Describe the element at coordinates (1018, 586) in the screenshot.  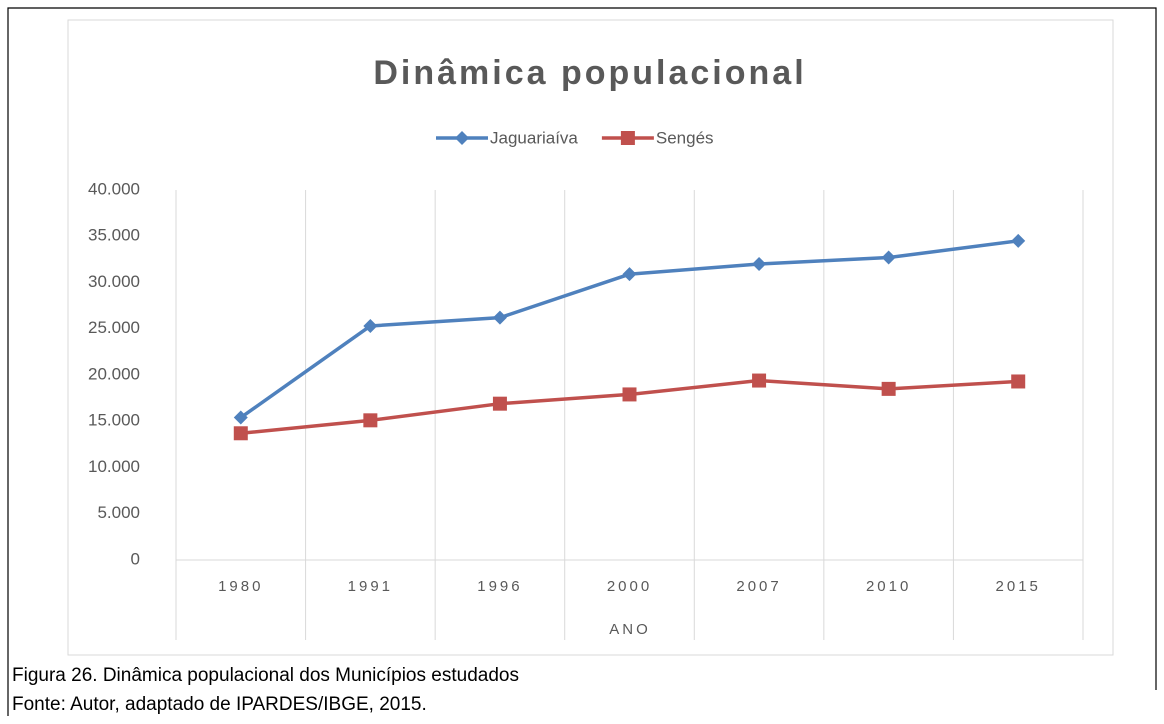
I see `x-tick-label: 2015` at that location.